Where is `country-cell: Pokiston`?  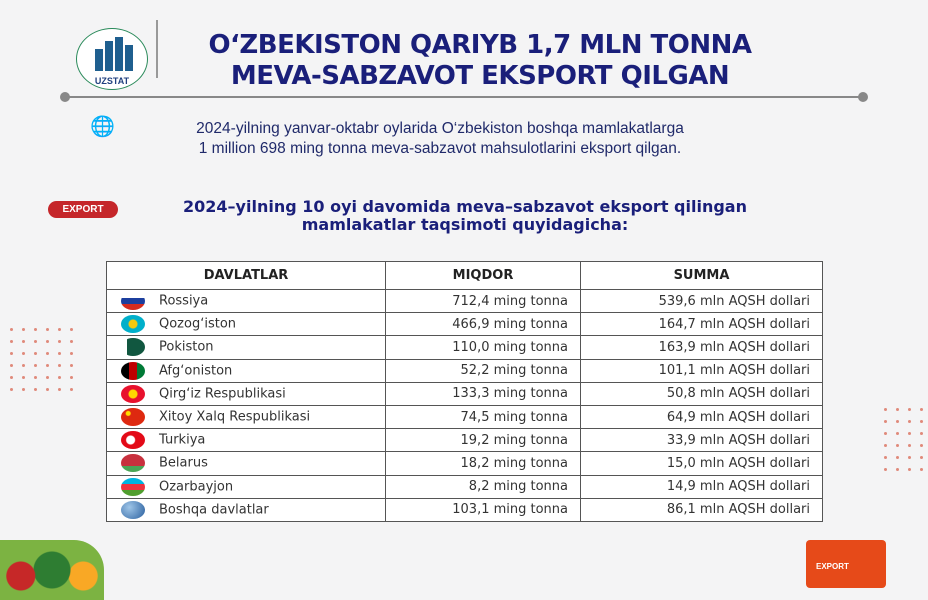 country-cell: Pokiston is located at coordinates (246, 347).